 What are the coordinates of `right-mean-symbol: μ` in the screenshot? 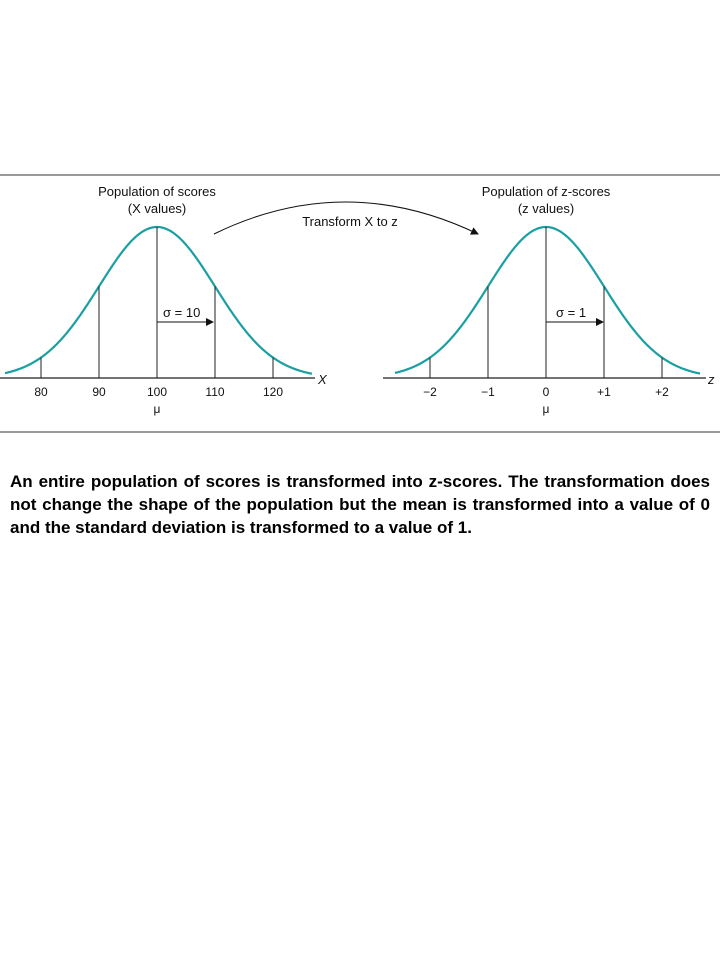 It's located at (546, 409).